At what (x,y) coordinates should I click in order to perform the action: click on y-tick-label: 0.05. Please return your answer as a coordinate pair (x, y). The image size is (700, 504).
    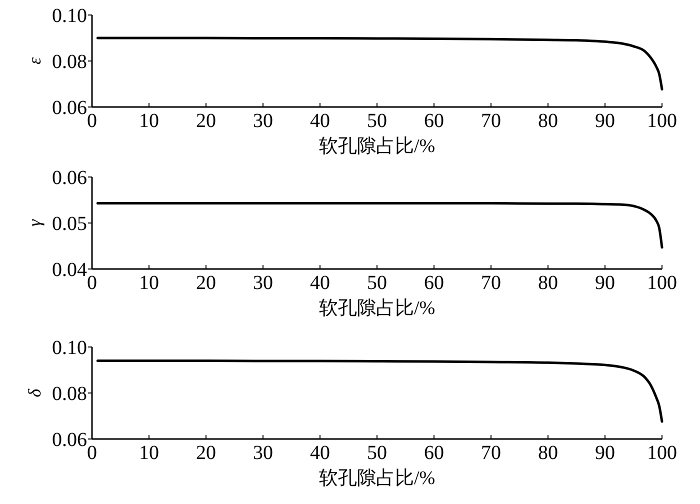
    Looking at the image, I should click on (69, 224).